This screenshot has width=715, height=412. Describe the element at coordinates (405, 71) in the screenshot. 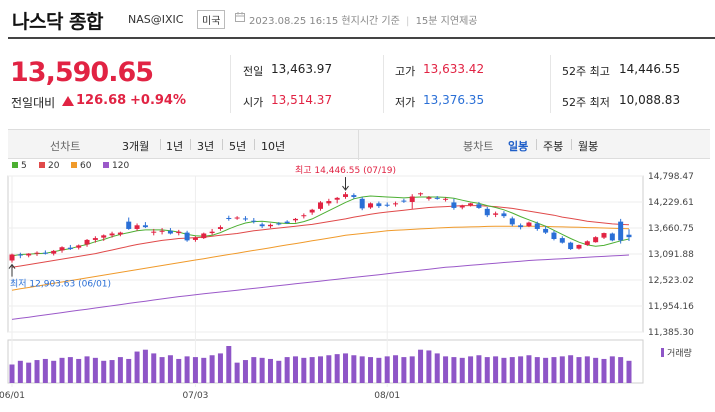

I see `stat-label-high: 고가` at that location.